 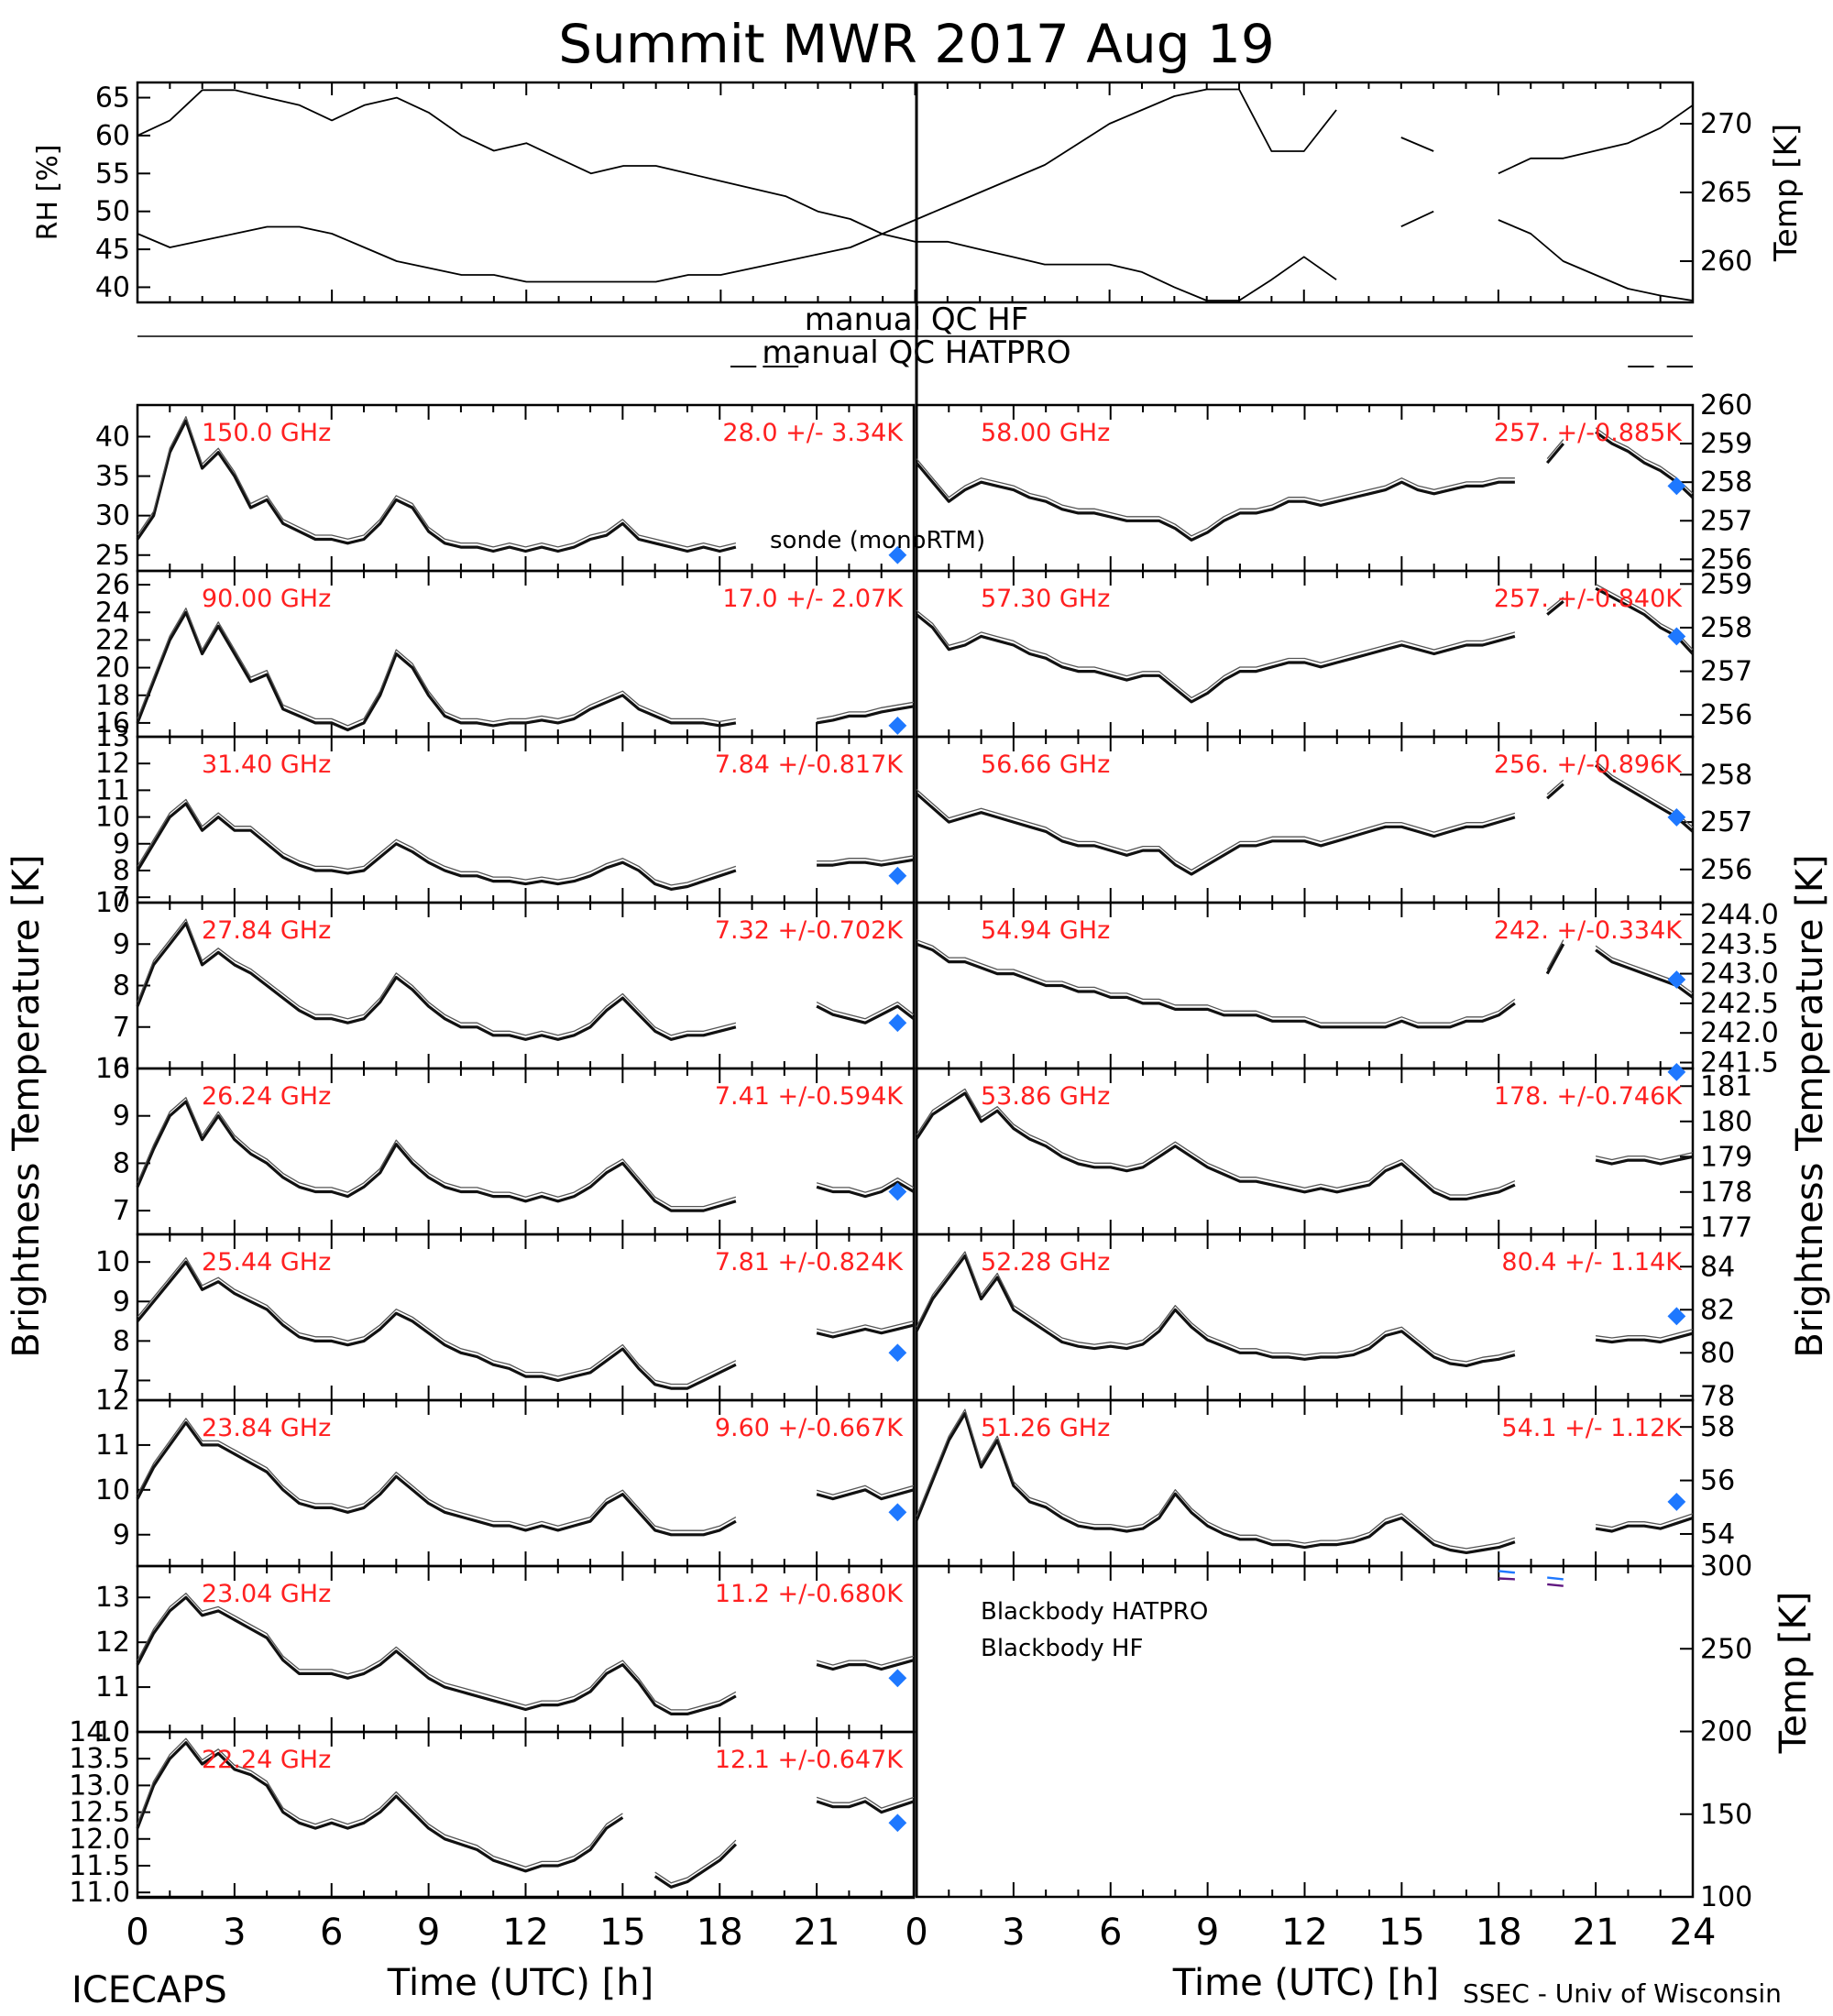 What do you see at coordinates (1596, 1933) in the screenshot?
I see `xtick-label-right: 21` at bounding box center [1596, 1933].